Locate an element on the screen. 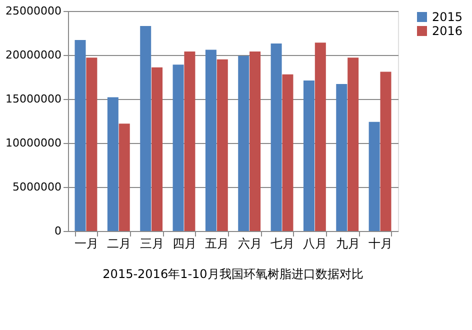 This screenshot has height=330, width=472. y-tick-label: 15000000 is located at coordinates (34, 99).